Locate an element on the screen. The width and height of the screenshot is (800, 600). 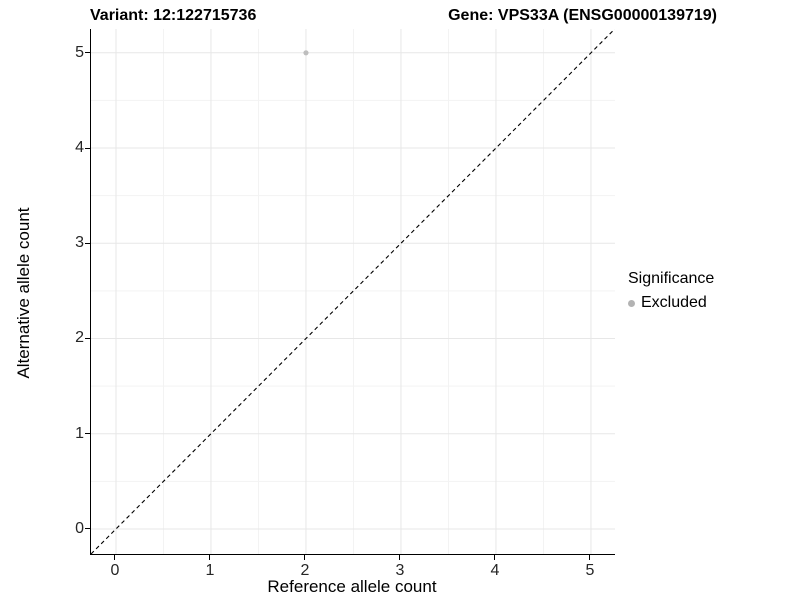
y-tick-label: 4 is located at coordinates (79, 148).